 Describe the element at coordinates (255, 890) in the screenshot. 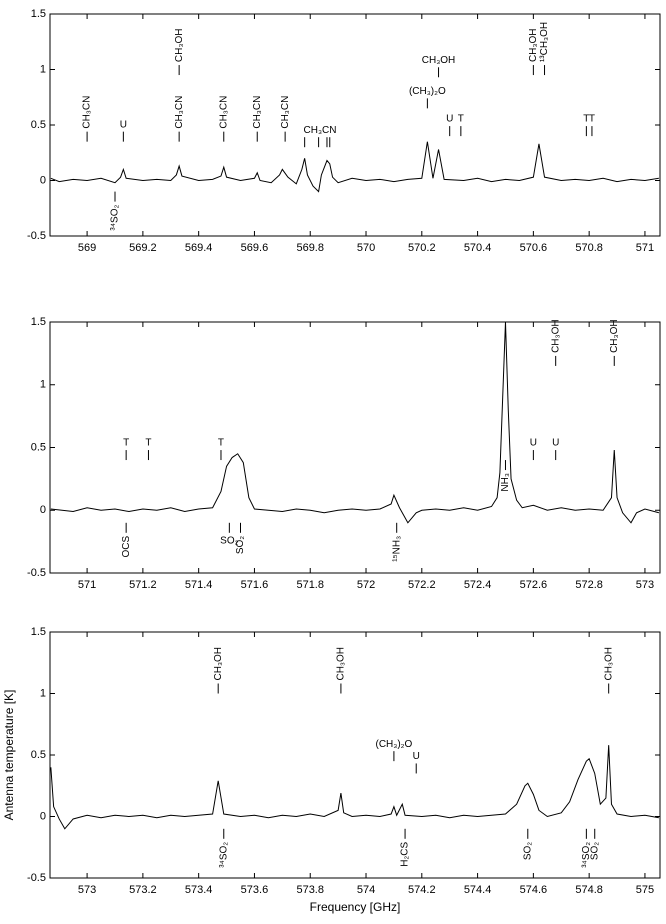

I see `x-tick-label: 573.6` at that location.